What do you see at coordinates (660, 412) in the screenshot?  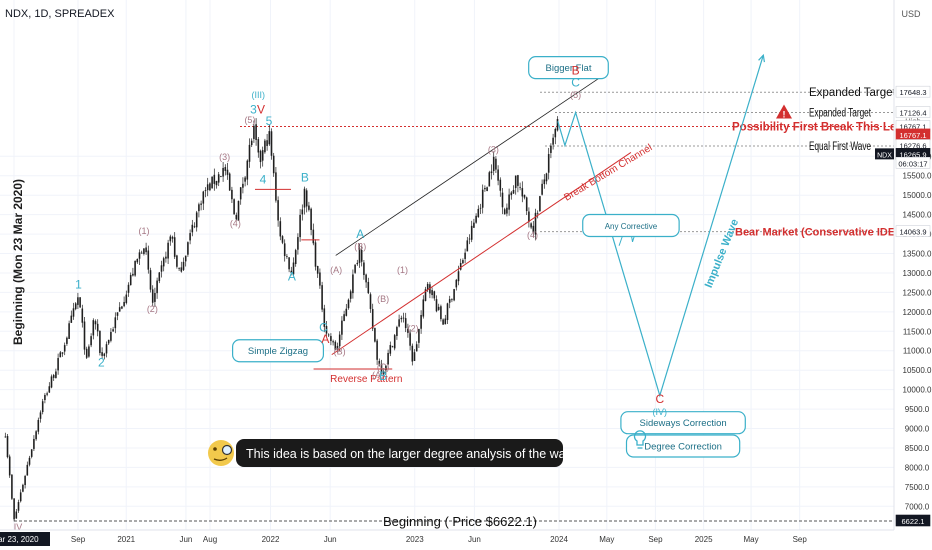 I see `wave-label: (IV)` at bounding box center [660, 412].